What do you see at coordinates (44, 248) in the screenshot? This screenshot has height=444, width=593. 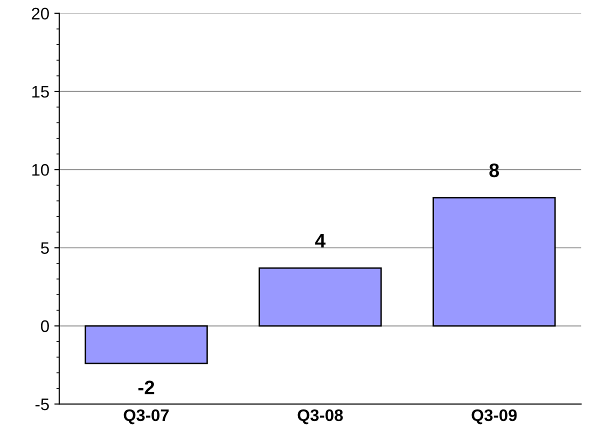 I see `y-tick-label: 5` at bounding box center [44, 248].